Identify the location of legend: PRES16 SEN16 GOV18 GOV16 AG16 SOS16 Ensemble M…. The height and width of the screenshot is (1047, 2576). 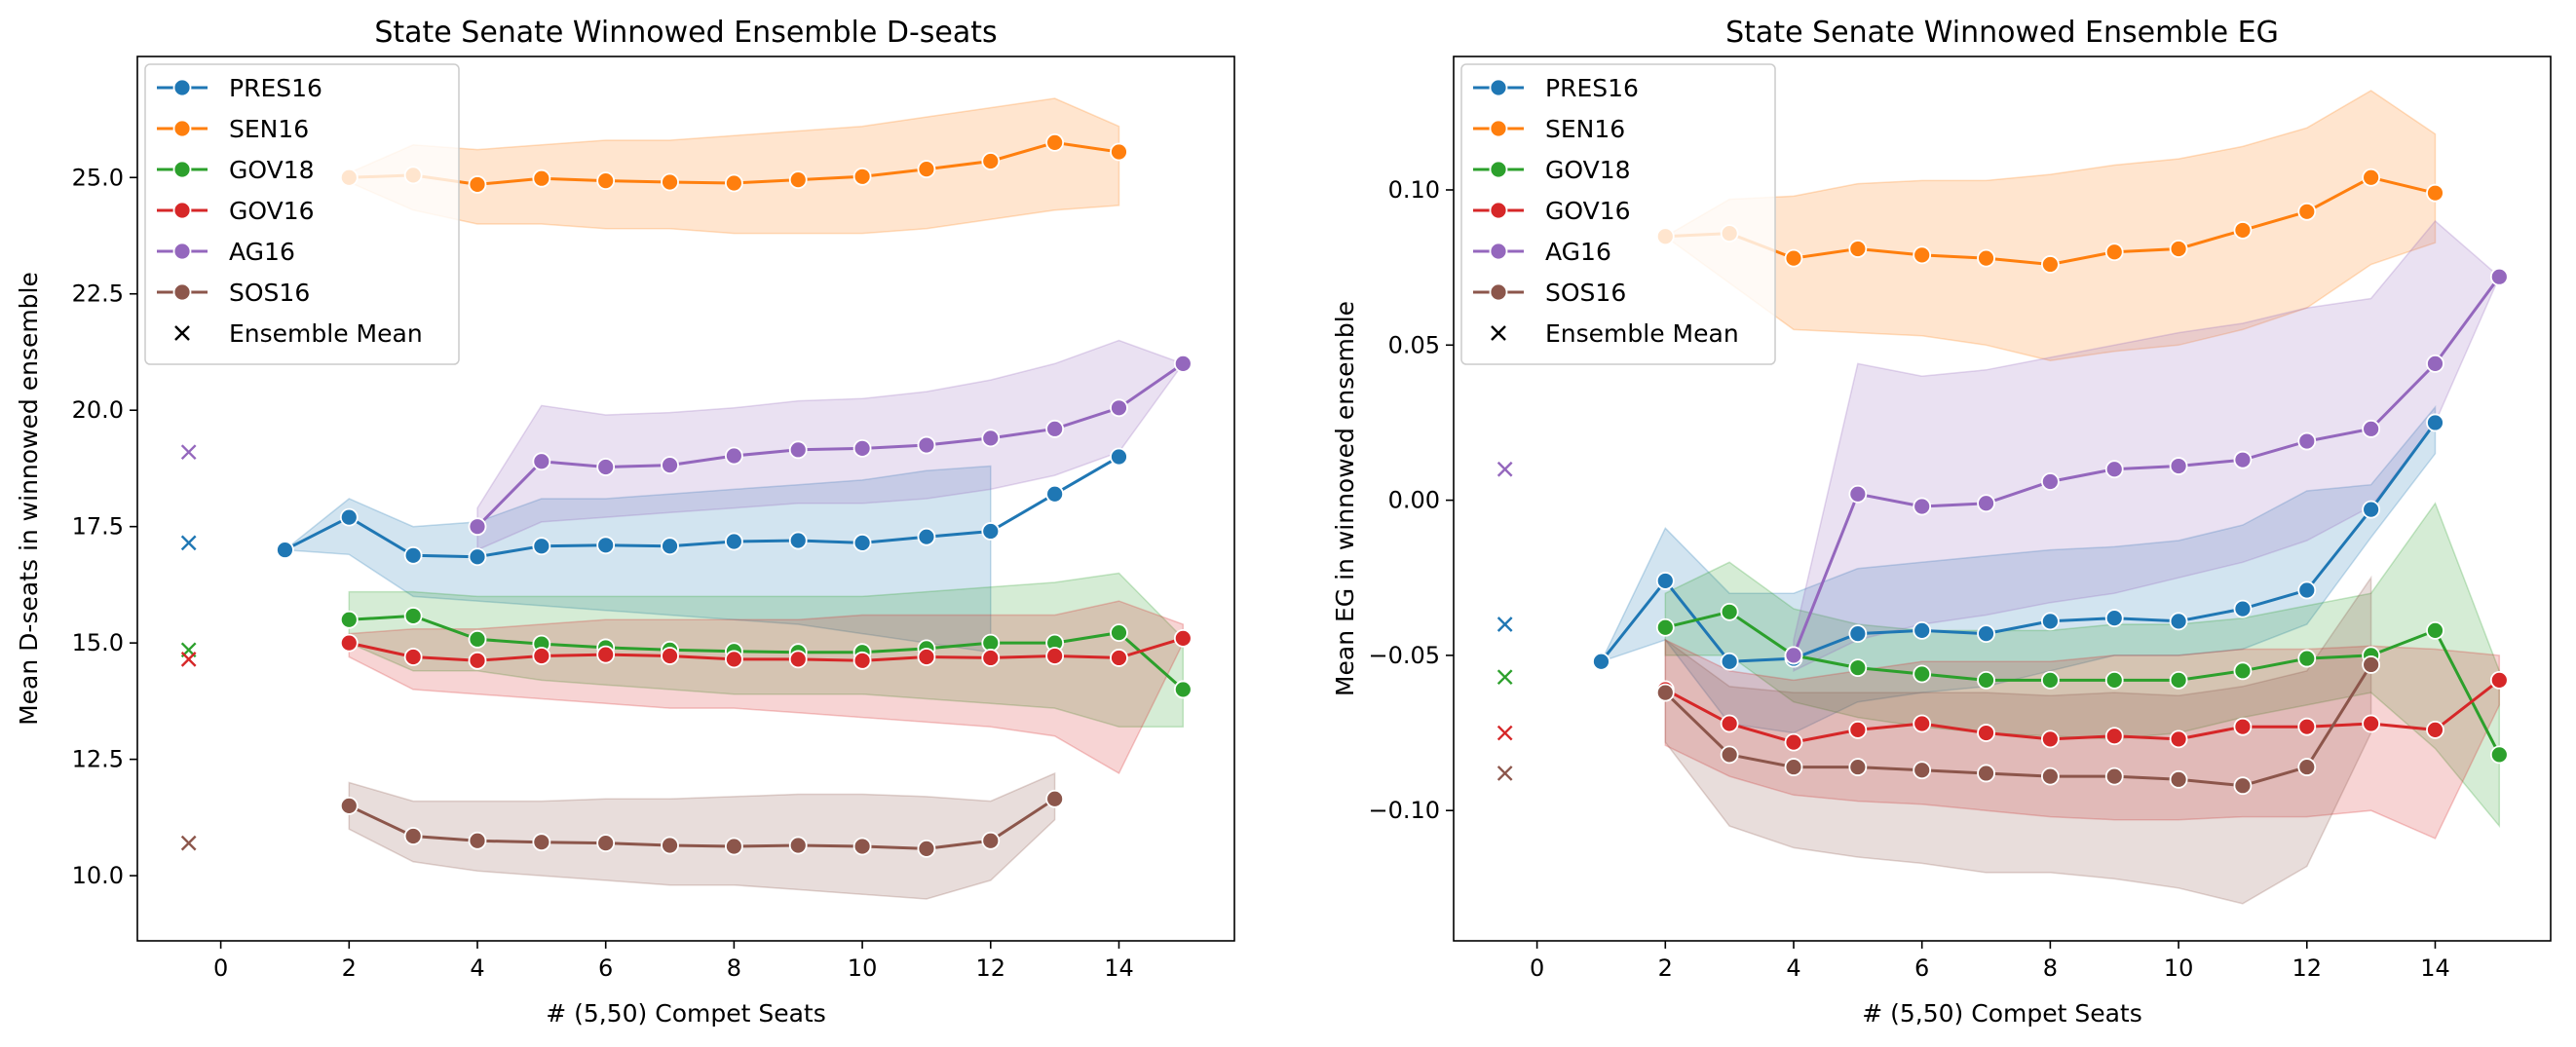
(302, 214).